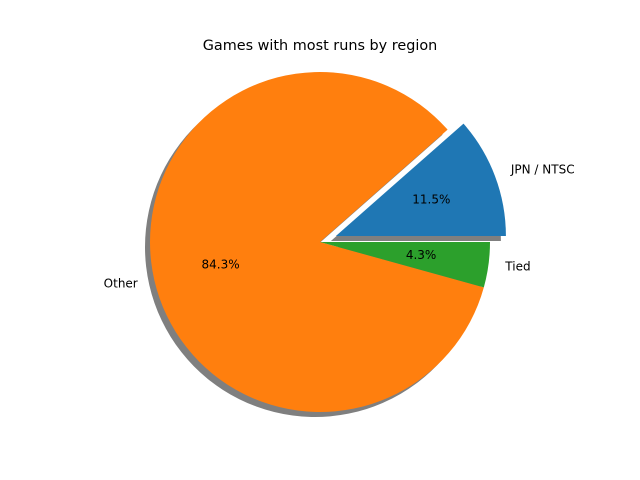 The height and width of the screenshot is (480, 640). Describe the element at coordinates (420, 179) in the screenshot. I see `pie-slice-jpn-ntsc` at that location.